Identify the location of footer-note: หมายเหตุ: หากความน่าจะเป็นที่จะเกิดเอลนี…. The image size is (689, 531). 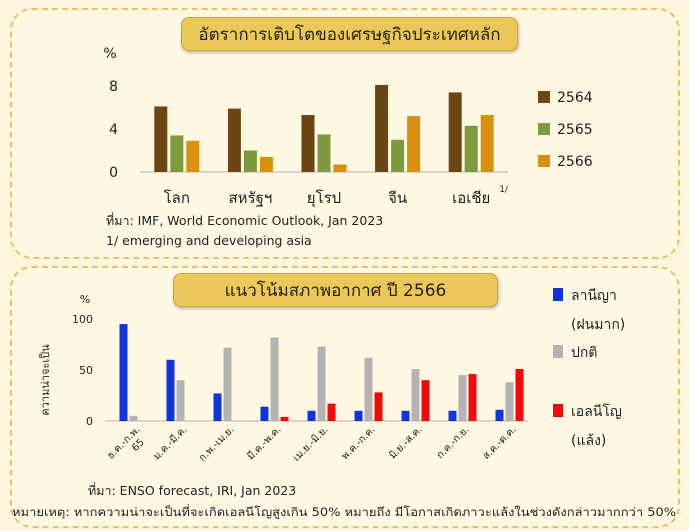
(344, 511).